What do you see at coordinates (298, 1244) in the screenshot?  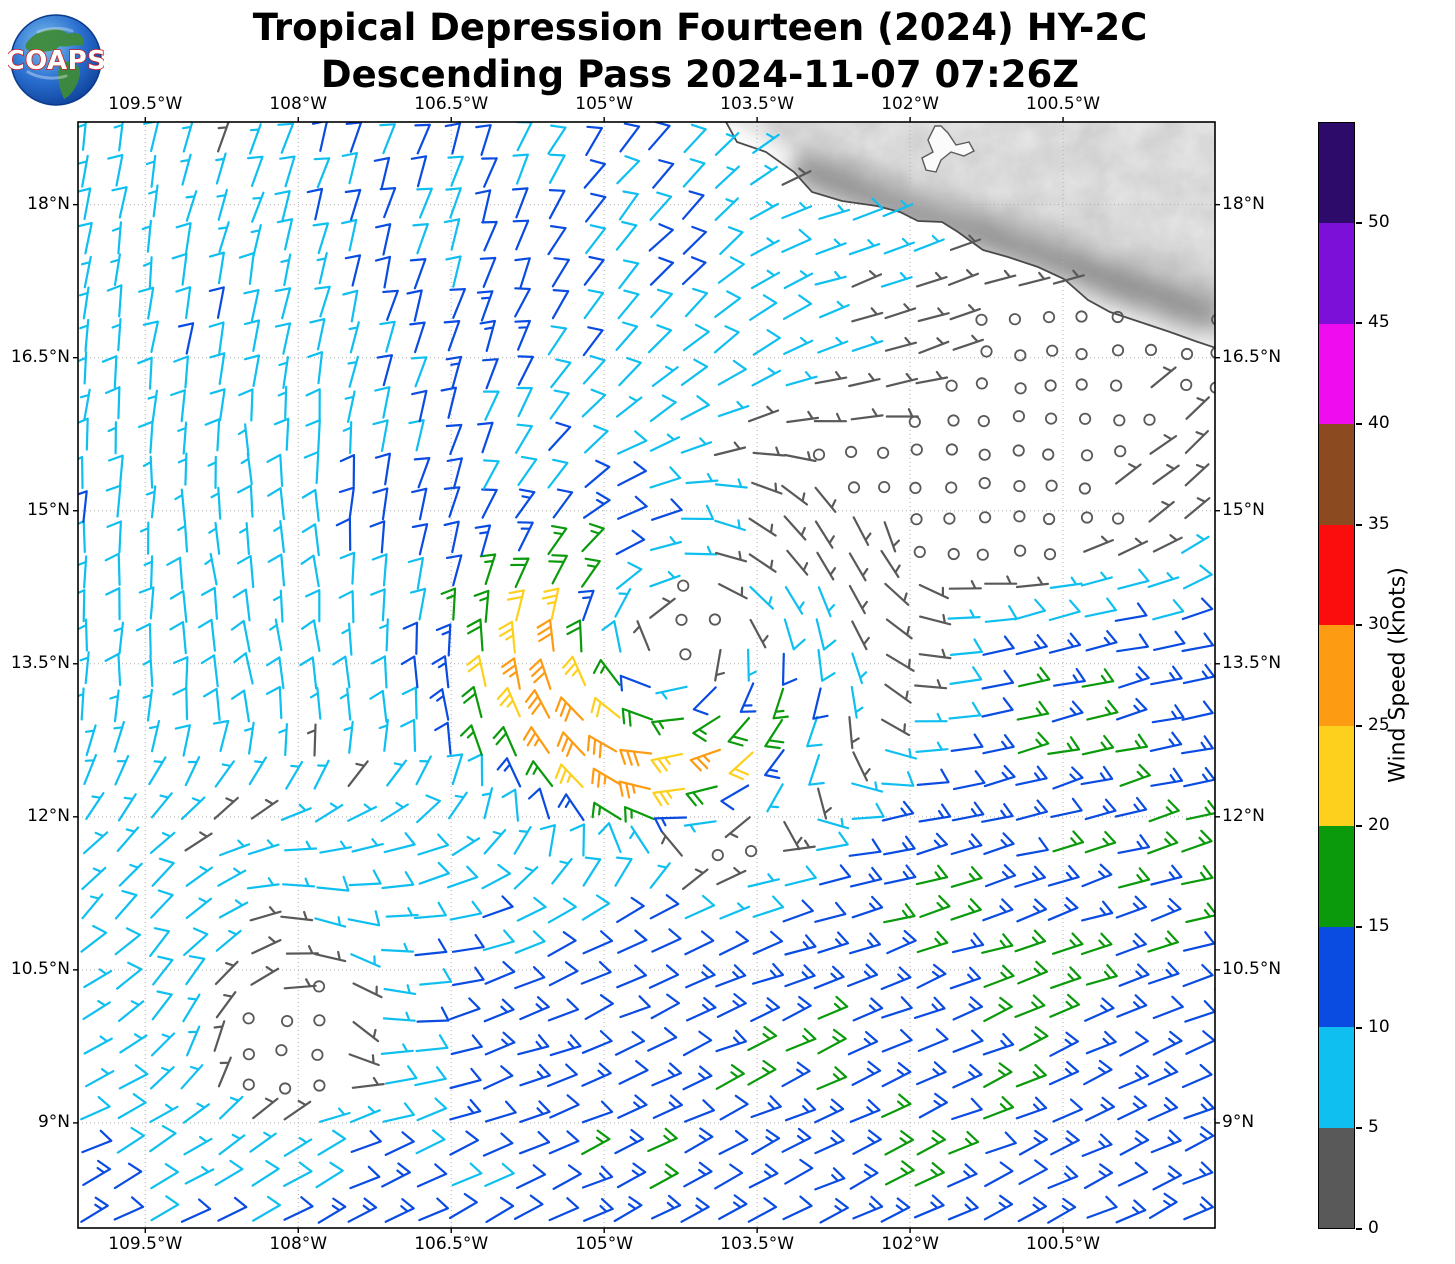 I see `lon-tick-label-bottom: 108°W` at bounding box center [298, 1244].